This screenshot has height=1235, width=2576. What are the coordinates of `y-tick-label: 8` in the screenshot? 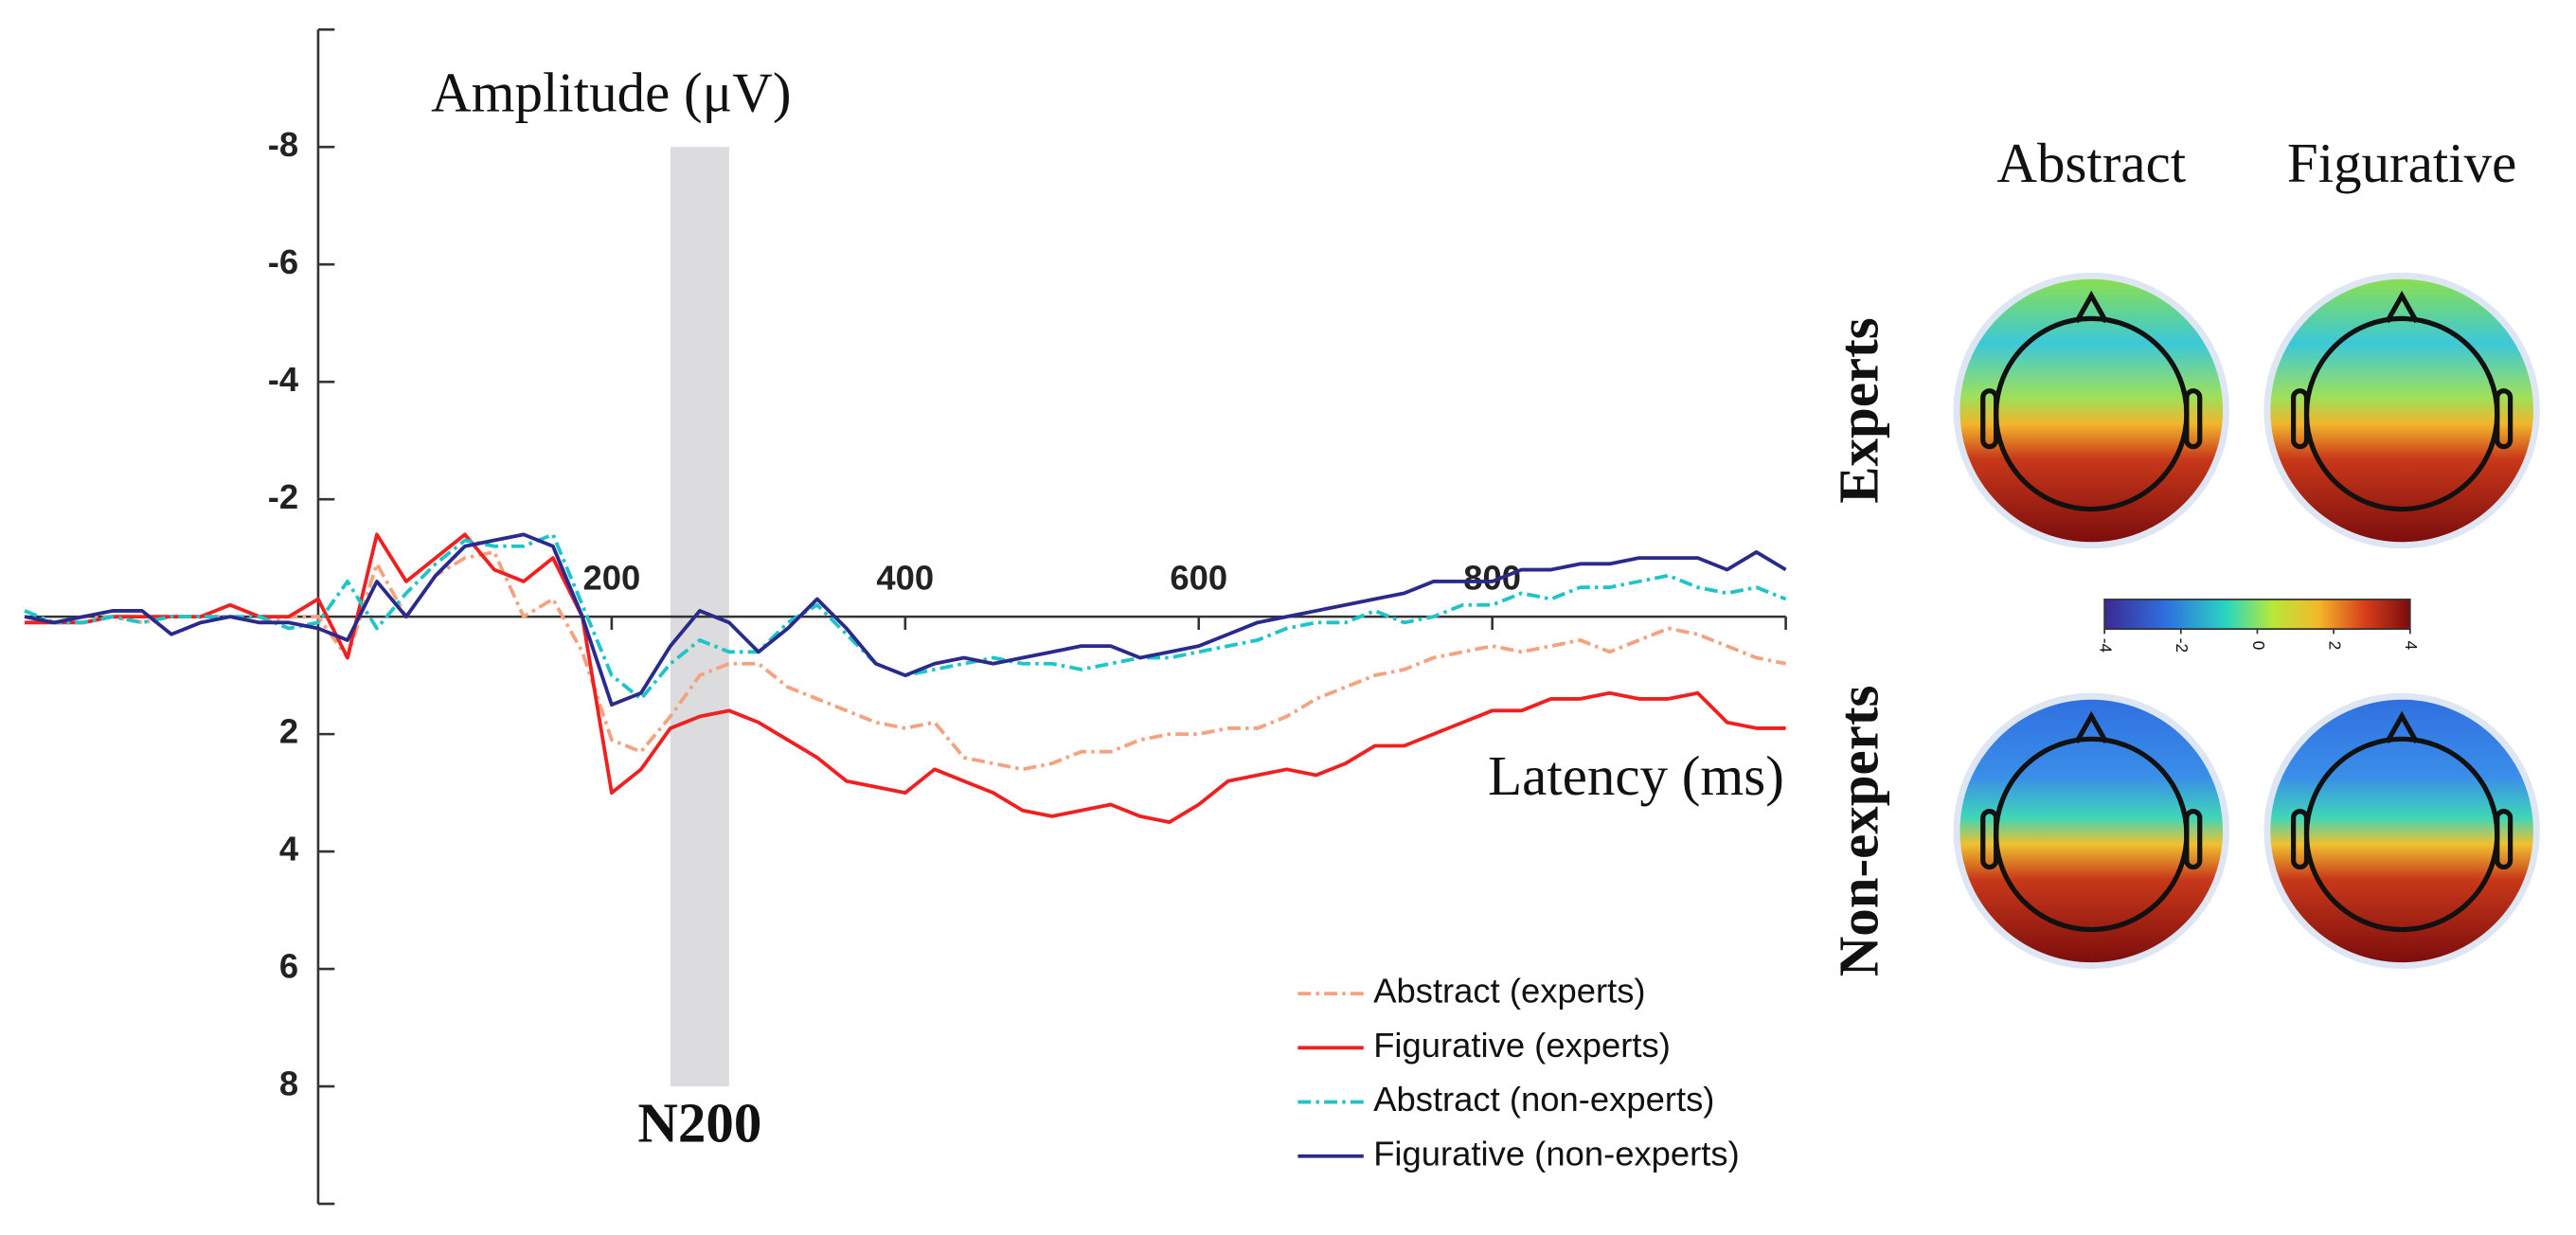 It's located at (288, 1084).